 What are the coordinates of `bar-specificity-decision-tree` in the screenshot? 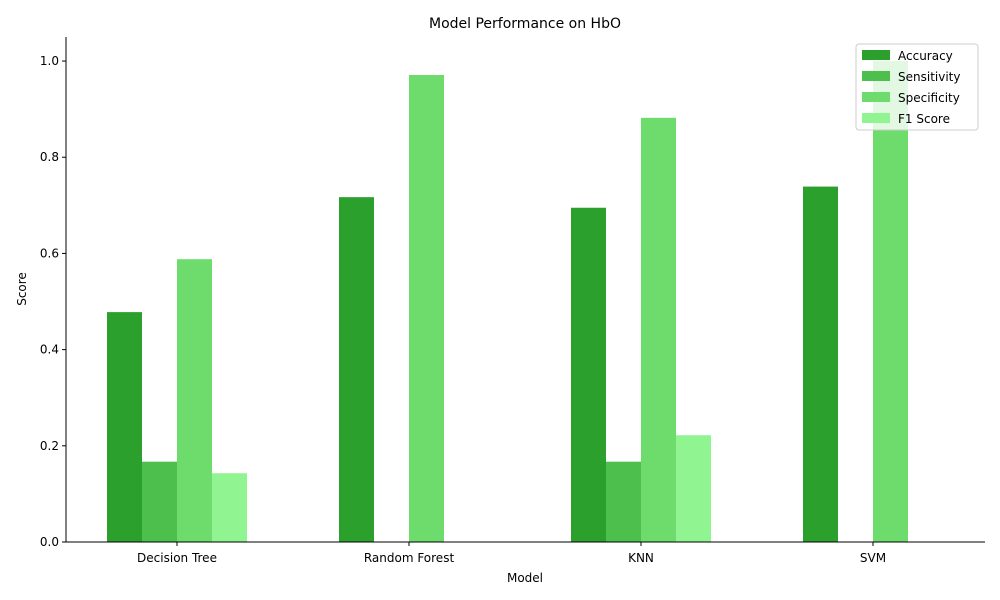 It's located at (194, 400).